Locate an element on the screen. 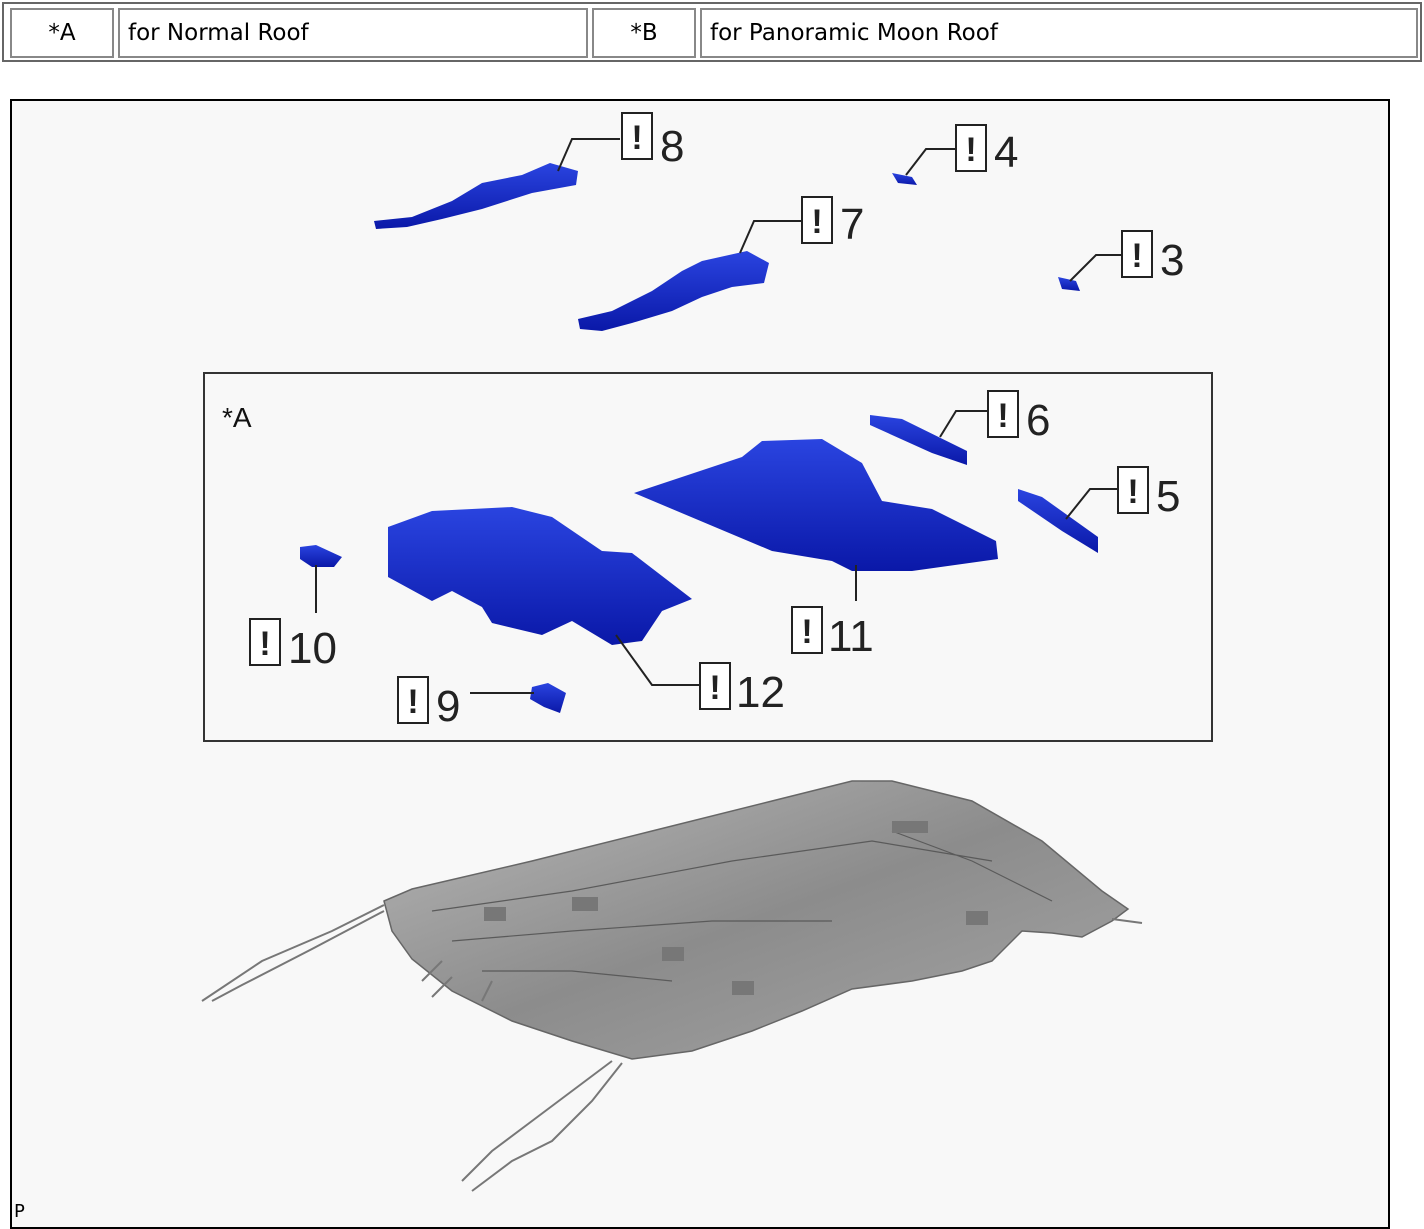 Image resolution: width=1424 pixels, height=1229 pixels. callout-4: ! 4 is located at coordinates (986, 150).